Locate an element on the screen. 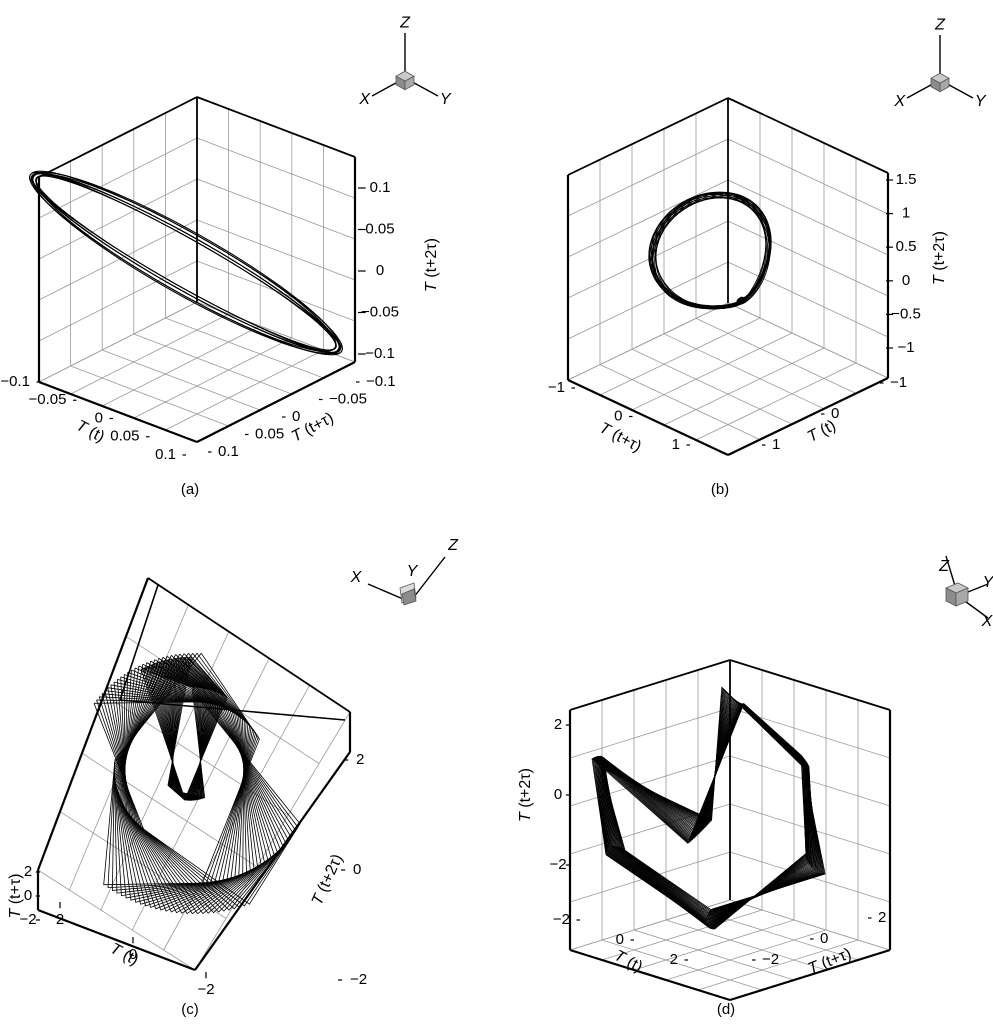  tick-label-z: 1 is located at coordinates (906, 213).